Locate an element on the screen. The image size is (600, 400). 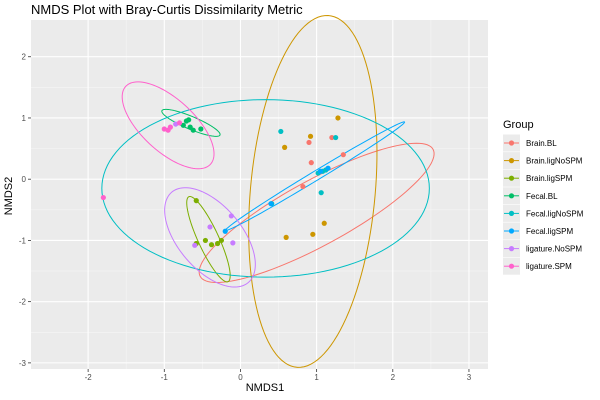
ellipse-Fecal.BL is located at coordinates (191, 122).